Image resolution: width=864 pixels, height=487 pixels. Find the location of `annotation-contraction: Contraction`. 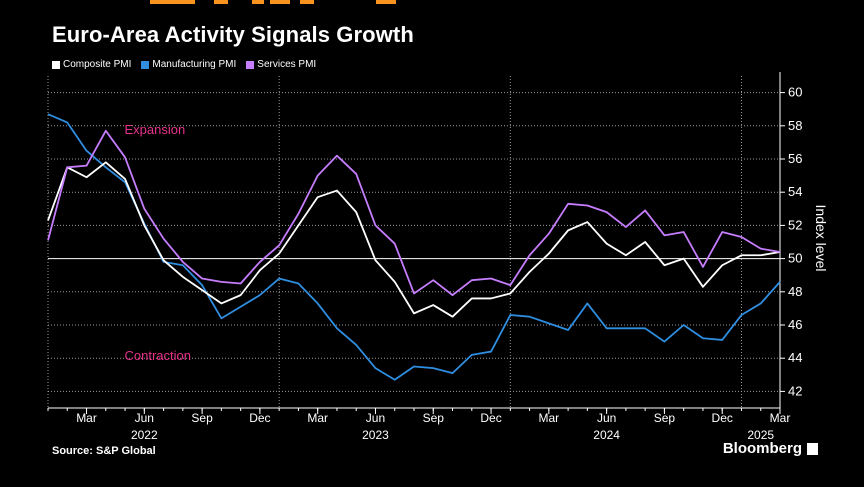

annotation-contraction: Contraction is located at coordinates (158, 355).